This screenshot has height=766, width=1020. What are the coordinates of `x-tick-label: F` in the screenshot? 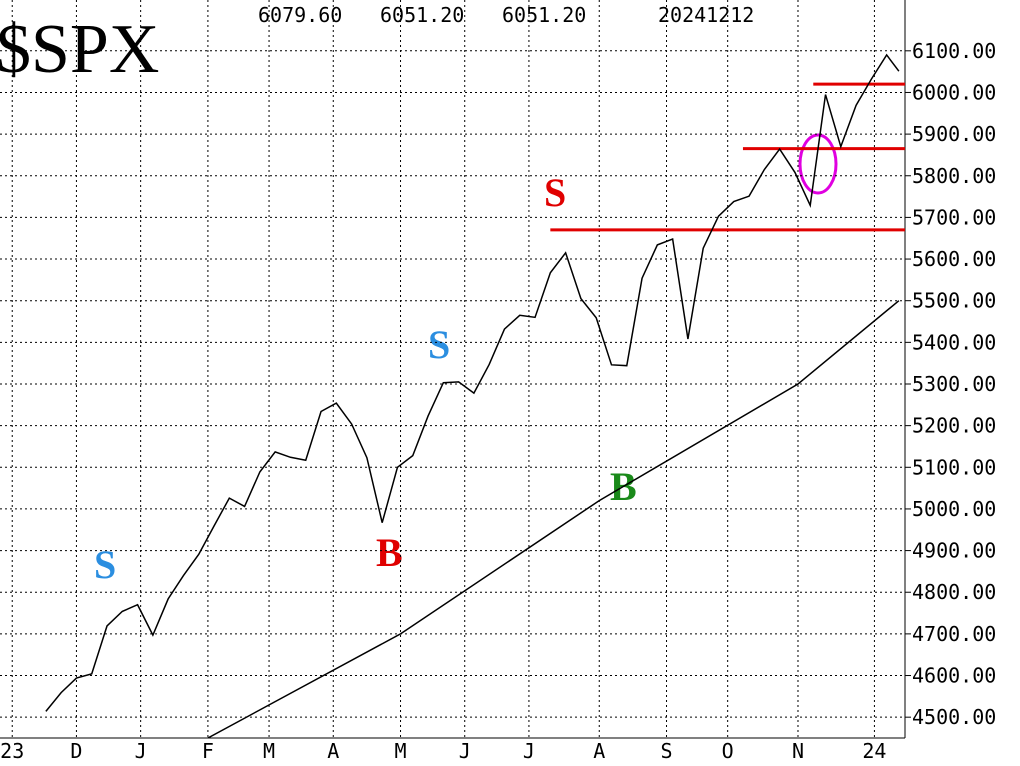 It's located at (208, 751).